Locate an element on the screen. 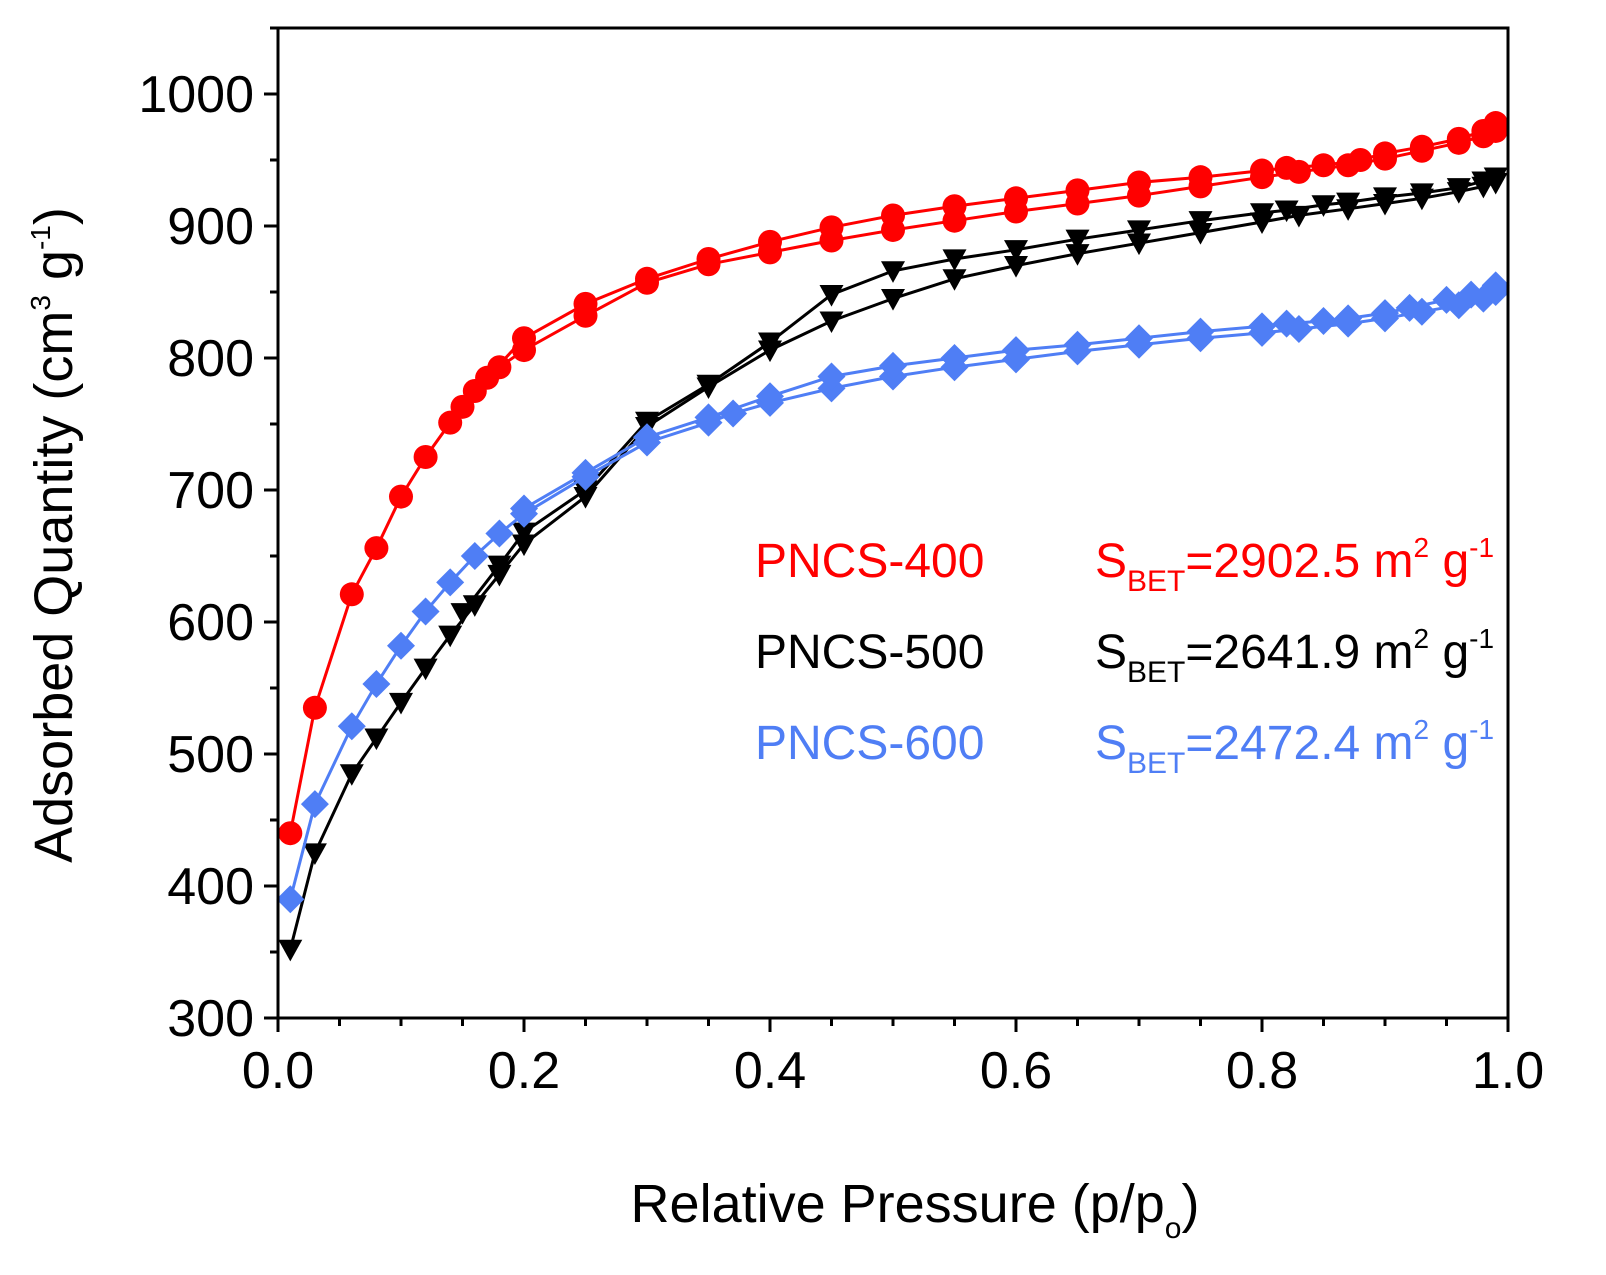 This screenshot has height=1275, width=1606. legend-name-pncs-500: PNCS-500 is located at coordinates (869, 652).